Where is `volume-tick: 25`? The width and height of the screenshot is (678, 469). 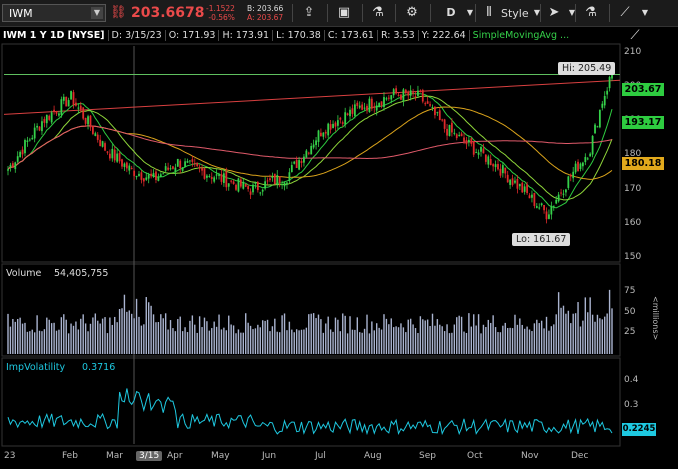
volume-tick: 25 is located at coordinates (630, 332).